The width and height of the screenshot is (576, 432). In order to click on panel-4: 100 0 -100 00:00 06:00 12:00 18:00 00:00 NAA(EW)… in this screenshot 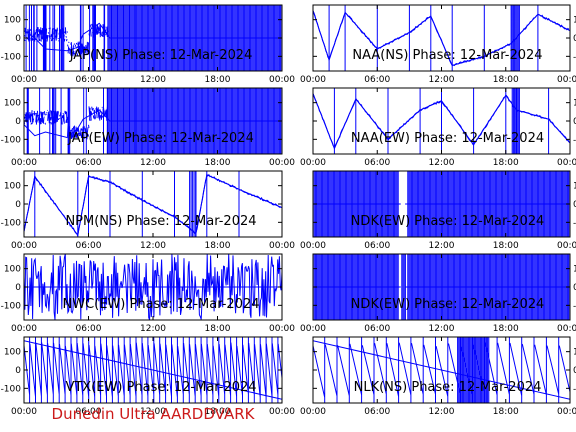, I will do `click(438, 127)`.